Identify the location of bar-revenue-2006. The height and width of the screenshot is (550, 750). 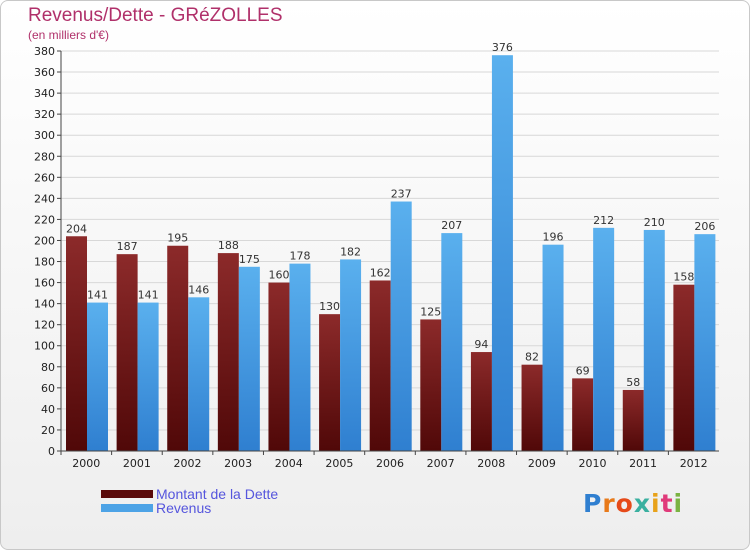
(401, 326).